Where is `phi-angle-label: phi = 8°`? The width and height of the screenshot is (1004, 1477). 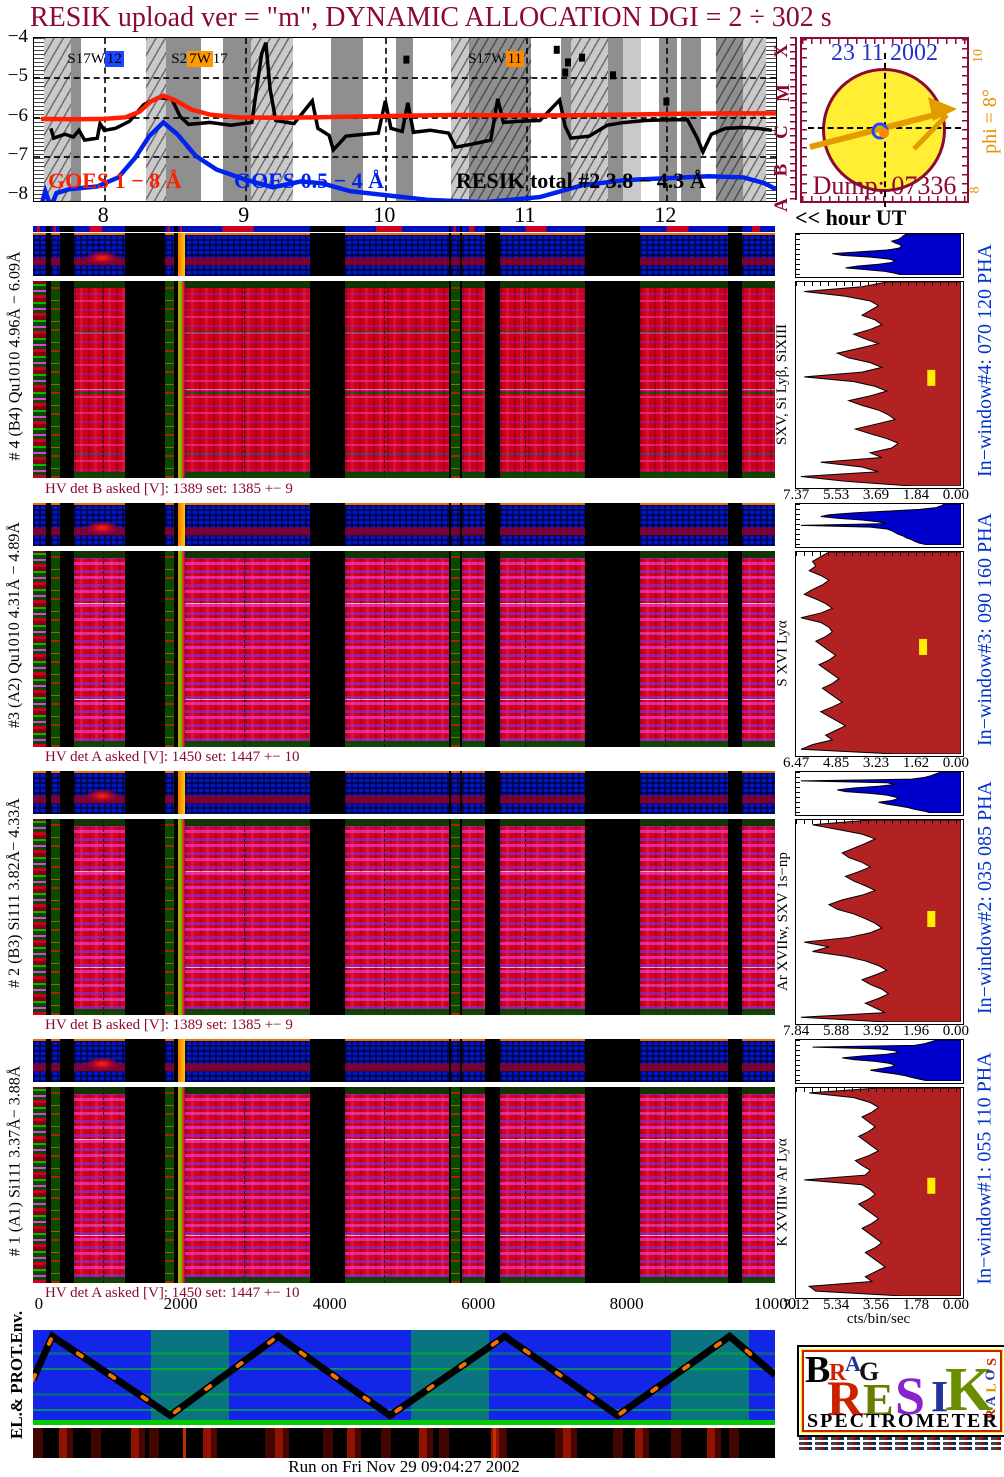
phi-angle-label: phi = 8° is located at coordinates (989, 121).